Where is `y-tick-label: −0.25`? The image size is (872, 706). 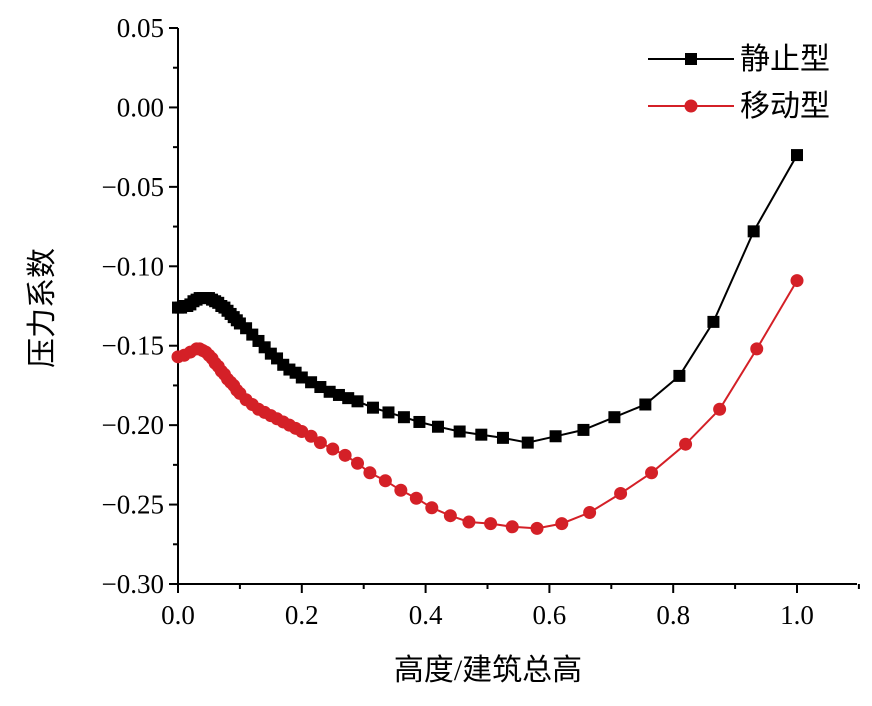 y-tick-label: −0.25 is located at coordinates (133, 505).